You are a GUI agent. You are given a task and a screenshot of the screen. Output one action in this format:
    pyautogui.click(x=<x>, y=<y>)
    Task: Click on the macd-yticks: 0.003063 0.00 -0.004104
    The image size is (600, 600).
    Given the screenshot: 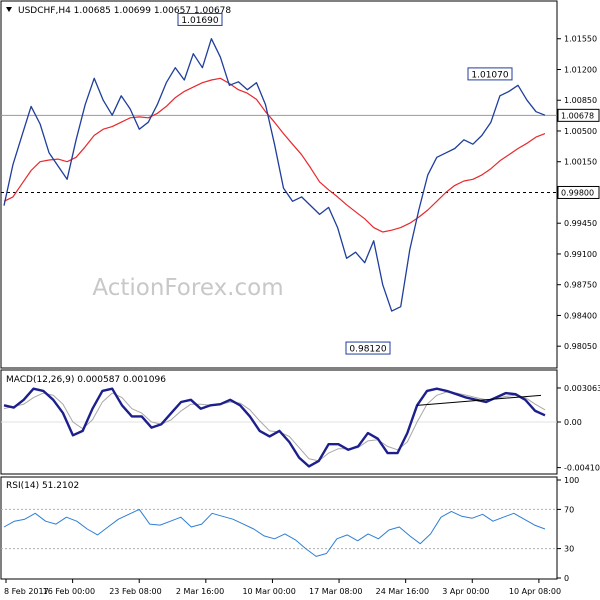 What is the action you would take?
    pyautogui.click(x=578, y=428)
    